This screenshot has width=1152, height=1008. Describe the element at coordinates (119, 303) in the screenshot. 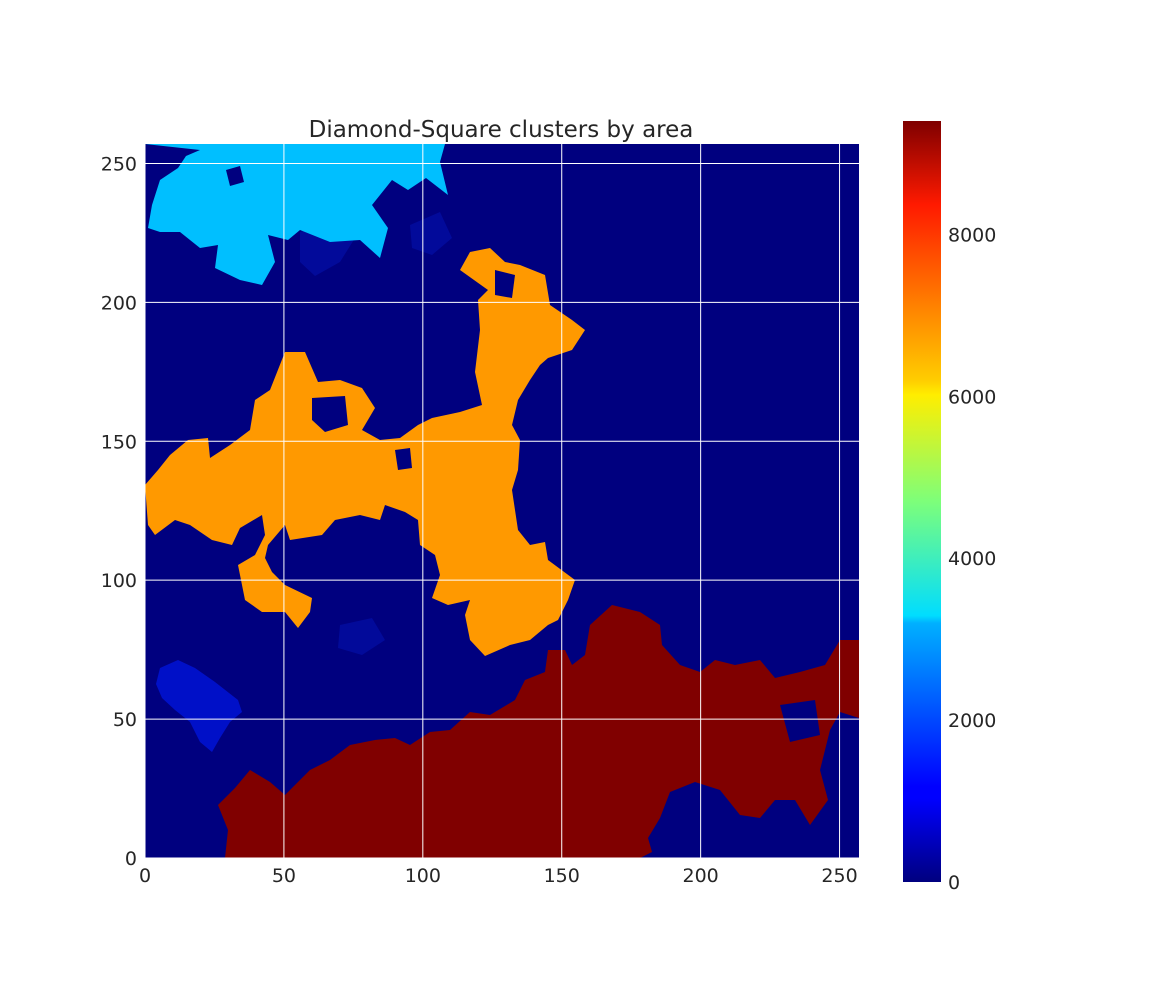

I see `y-tick-label: 200` at that location.